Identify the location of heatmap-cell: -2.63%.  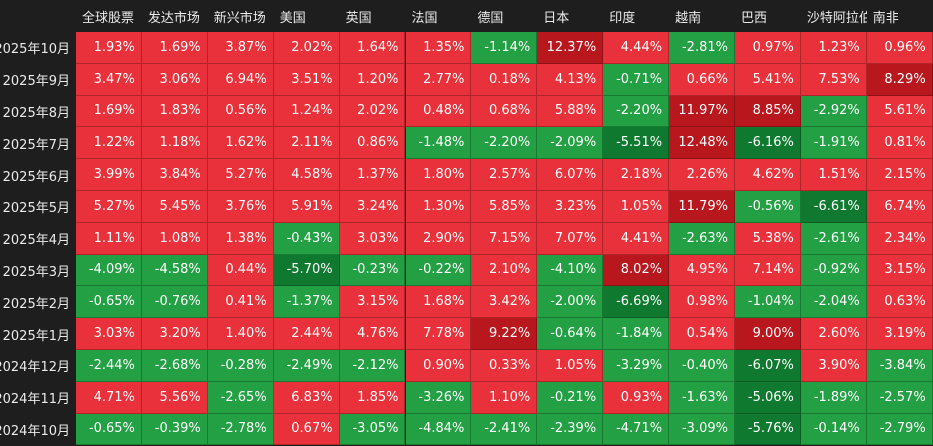
(702, 238).